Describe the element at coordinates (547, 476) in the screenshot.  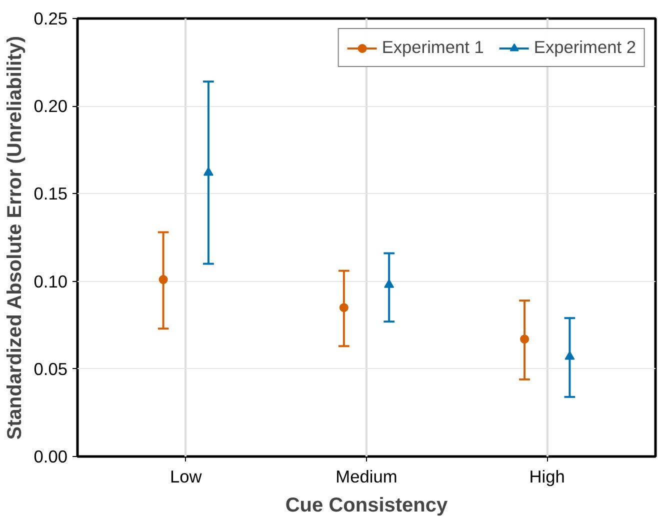
I see `x-tick-label: High` at that location.